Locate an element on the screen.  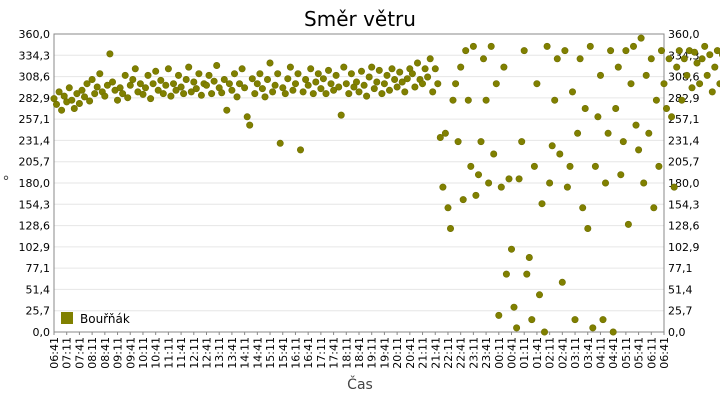
x-tick-label: 18:41 is located at coordinates (359, 353).